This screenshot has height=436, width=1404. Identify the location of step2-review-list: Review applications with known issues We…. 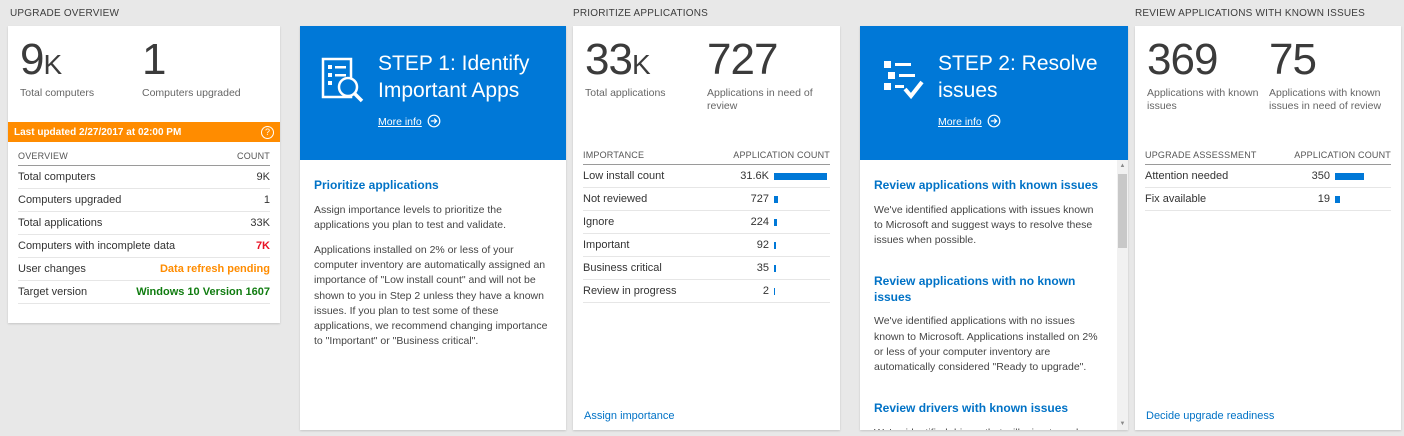
(994, 295).